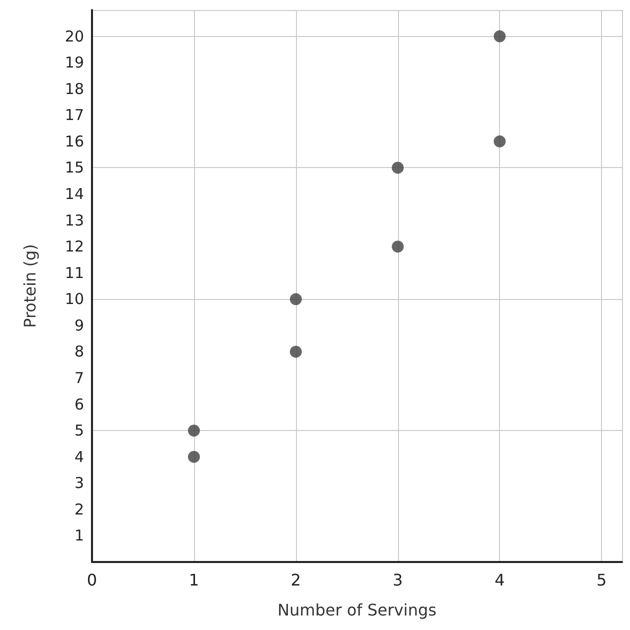 This screenshot has width=630, height=630. What do you see at coordinates (79, 325) in the screenshot?
I see `y-tick-label: 9` at bounding box center [79, 325].